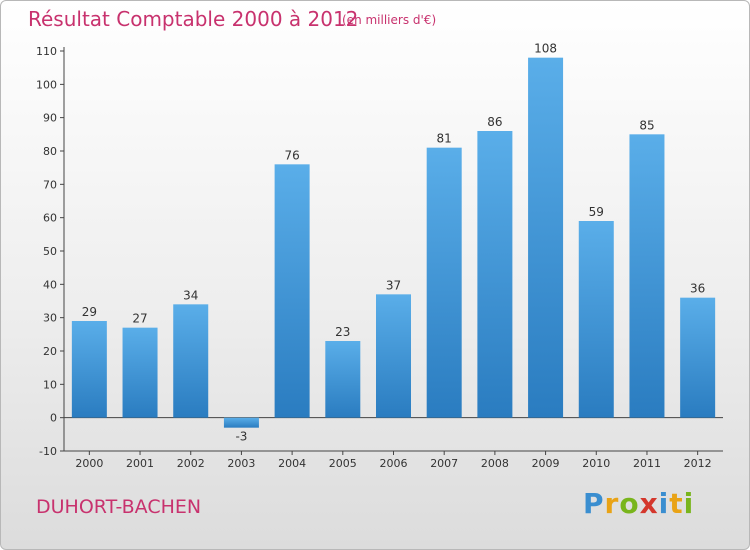 The image size is (750, 550). What do you see at coordinates (646, 125) in the screenshot?
I see `data-label: 85` at bounding box center [646, 125].